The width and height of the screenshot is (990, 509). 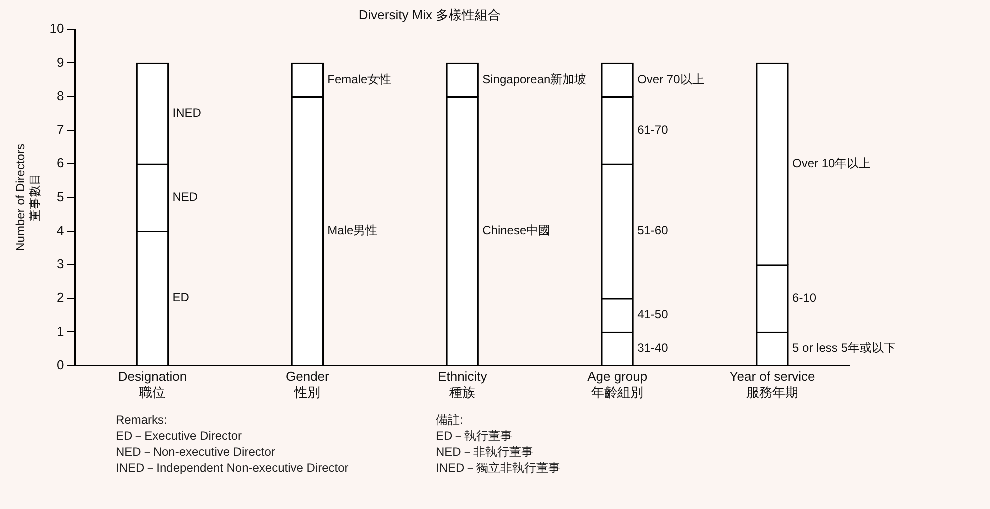 I want to click on y-tick-label: 3, so click(x=60, y=264).